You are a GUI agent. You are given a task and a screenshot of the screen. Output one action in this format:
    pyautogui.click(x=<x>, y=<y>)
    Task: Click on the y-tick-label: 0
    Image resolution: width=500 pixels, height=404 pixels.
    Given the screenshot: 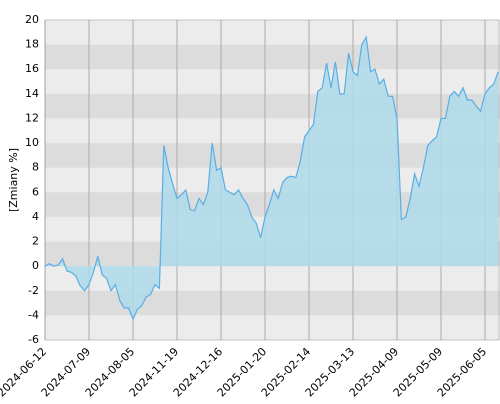 What is the action you would take?
    pyautogui.click(x=35, y=265)
    